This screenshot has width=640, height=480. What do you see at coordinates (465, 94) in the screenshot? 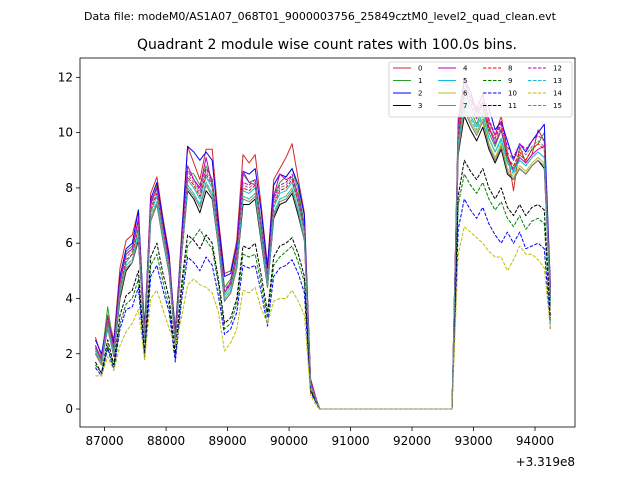
I see `legend-label-6: 6` at bounding box center [465, 94].